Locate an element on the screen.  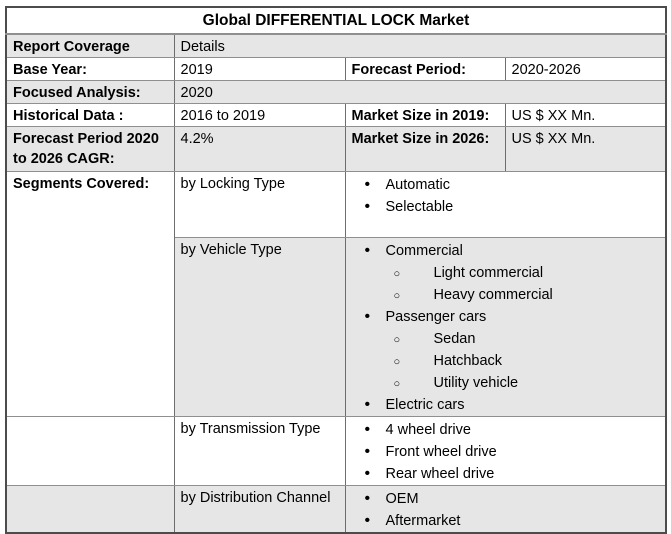
bullet-item-oem: OEM is located at coordinates (506, 499).